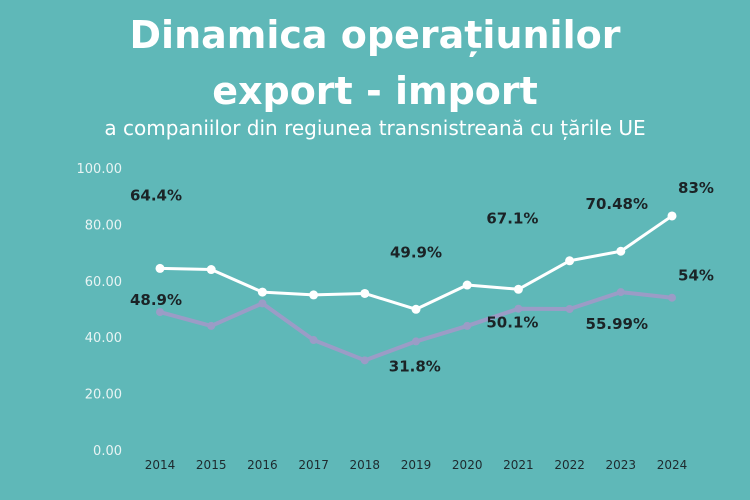 The image size is (750, 500). I want to click on y-tick-label: 20.00, so click(103, 395).